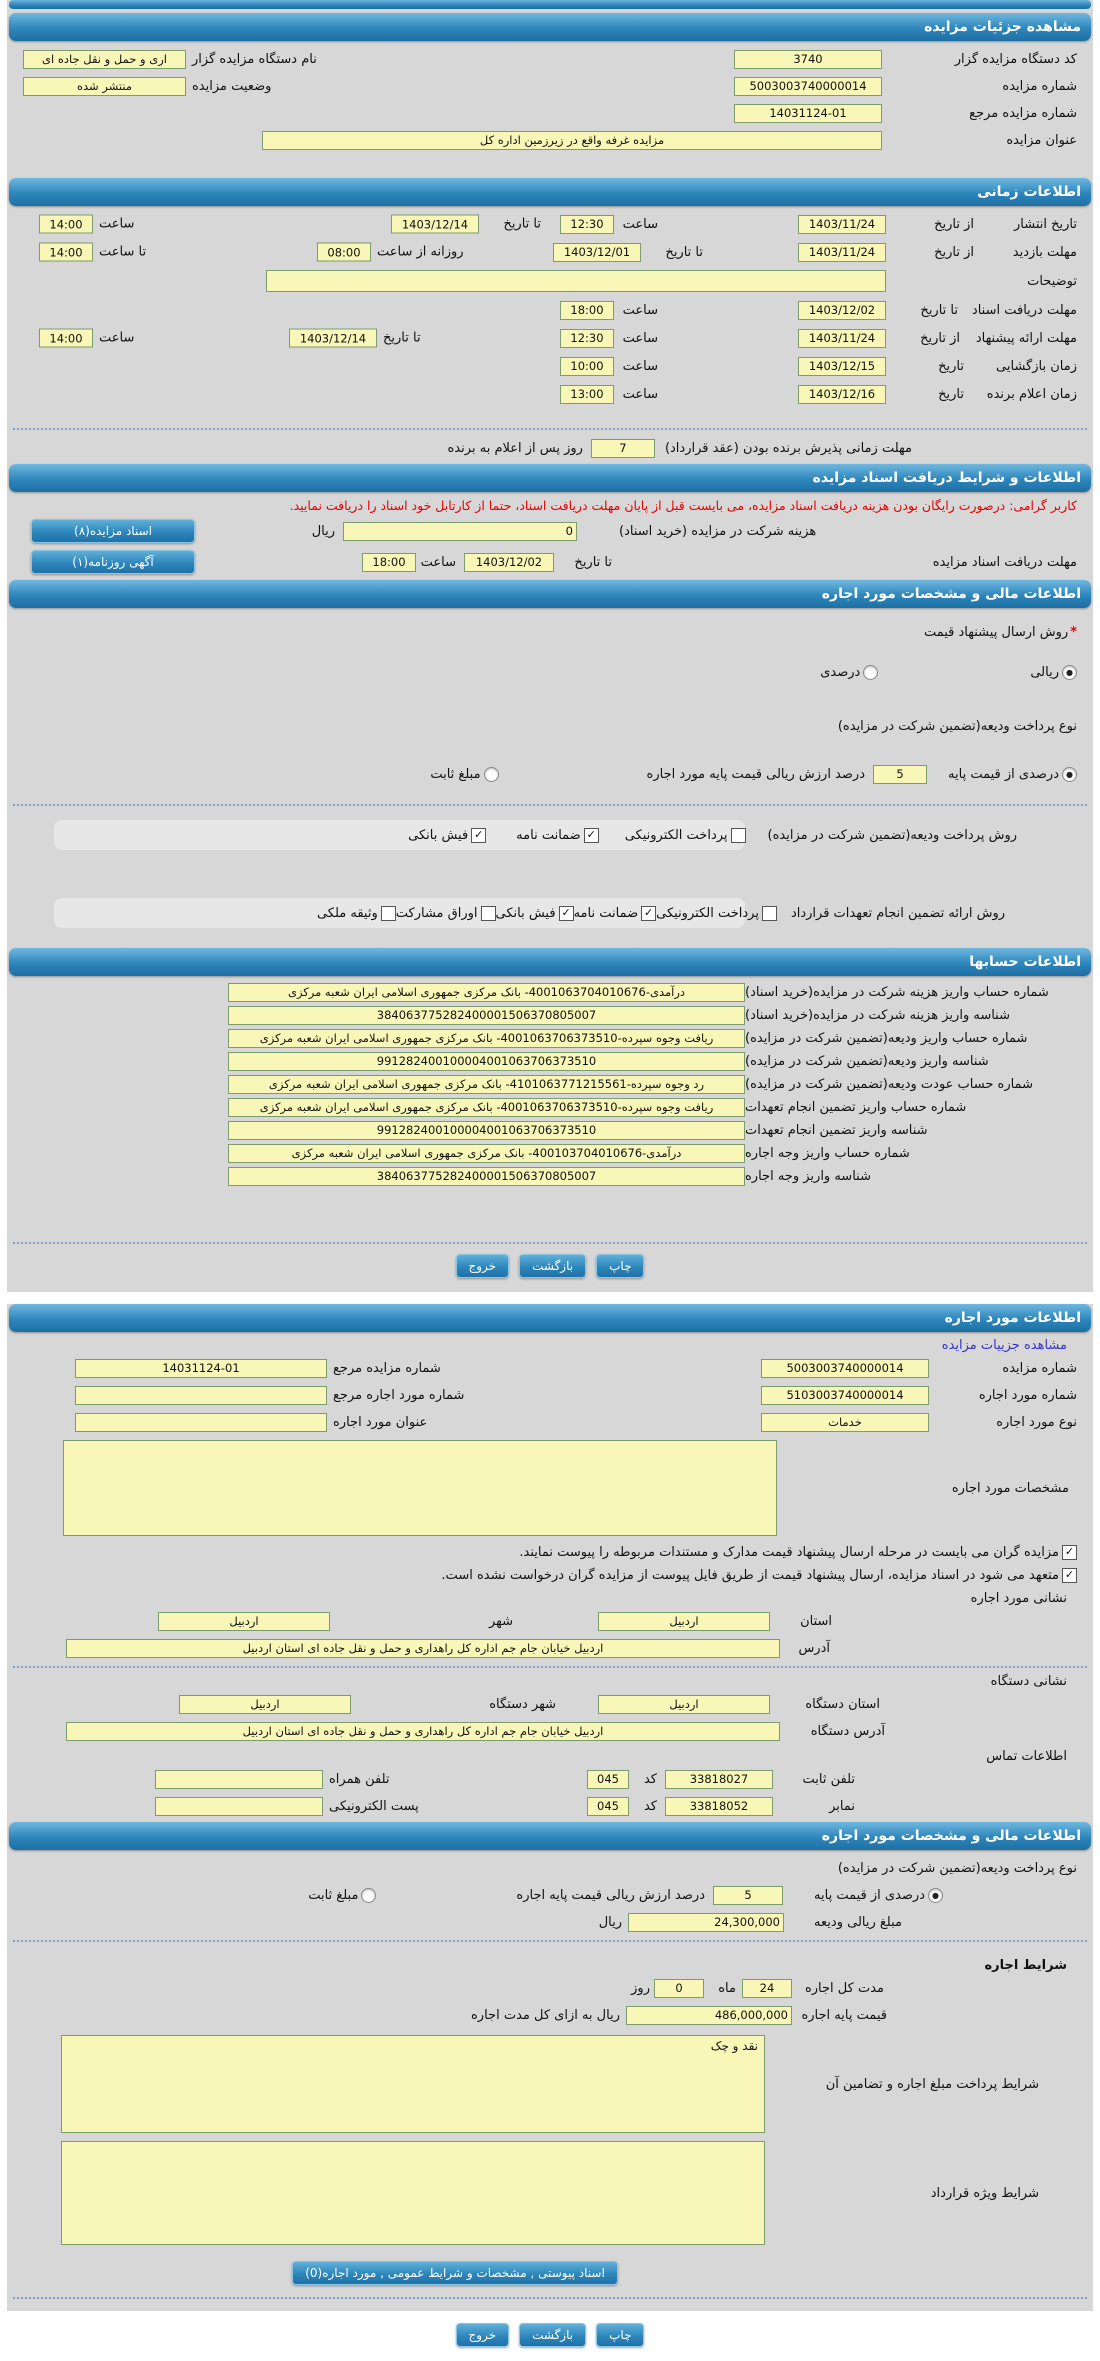 This screenshot has width=1100, height=2361. What do you see at coordinates (587, 310) in the screenshot?
I see `docs-deadline-time-input` at bounding box center [587, 310].